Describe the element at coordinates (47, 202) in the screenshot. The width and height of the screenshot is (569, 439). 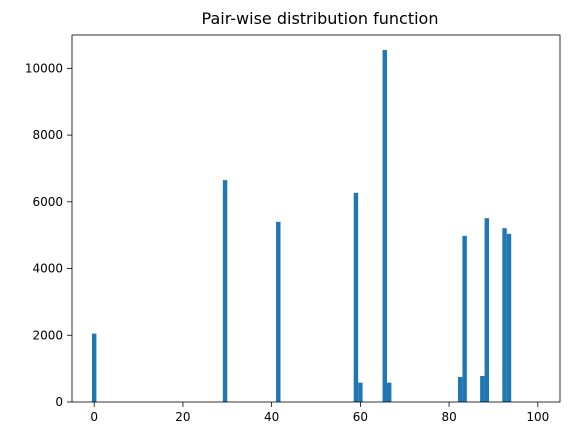
I see `y-tick-label: 6000` at that location.